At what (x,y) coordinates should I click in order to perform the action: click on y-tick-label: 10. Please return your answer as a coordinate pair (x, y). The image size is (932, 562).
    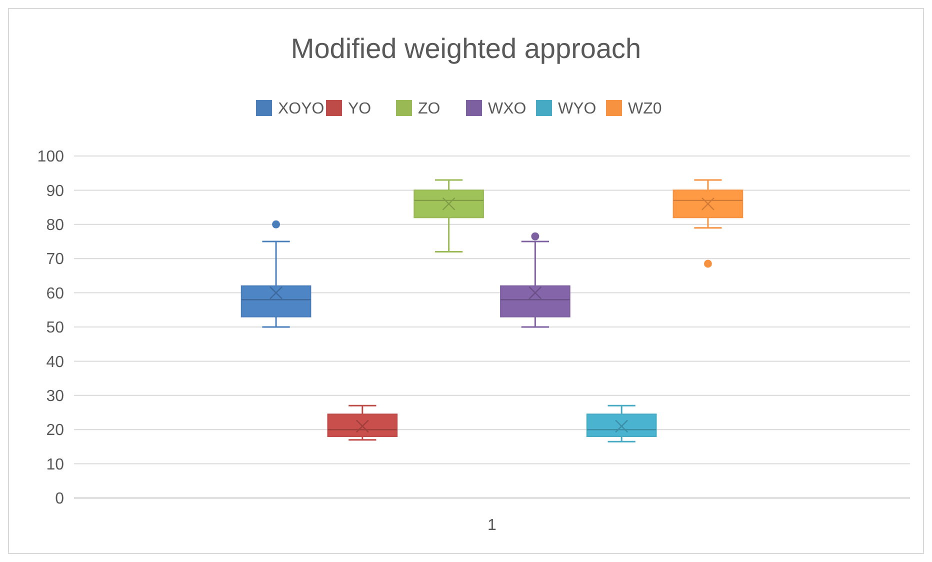
    Looking at the image, I should click on (55, 465).